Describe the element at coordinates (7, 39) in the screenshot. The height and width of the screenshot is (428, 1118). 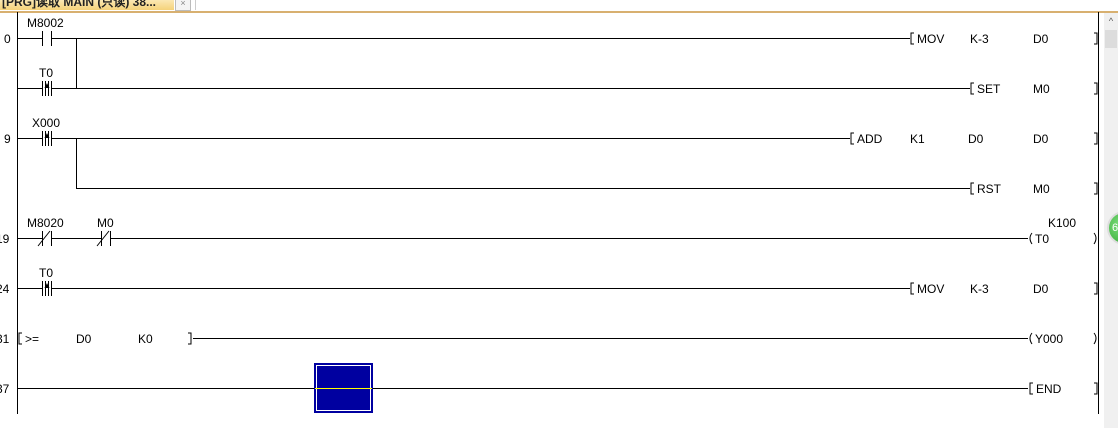
I see `step-number: 0` at that location.